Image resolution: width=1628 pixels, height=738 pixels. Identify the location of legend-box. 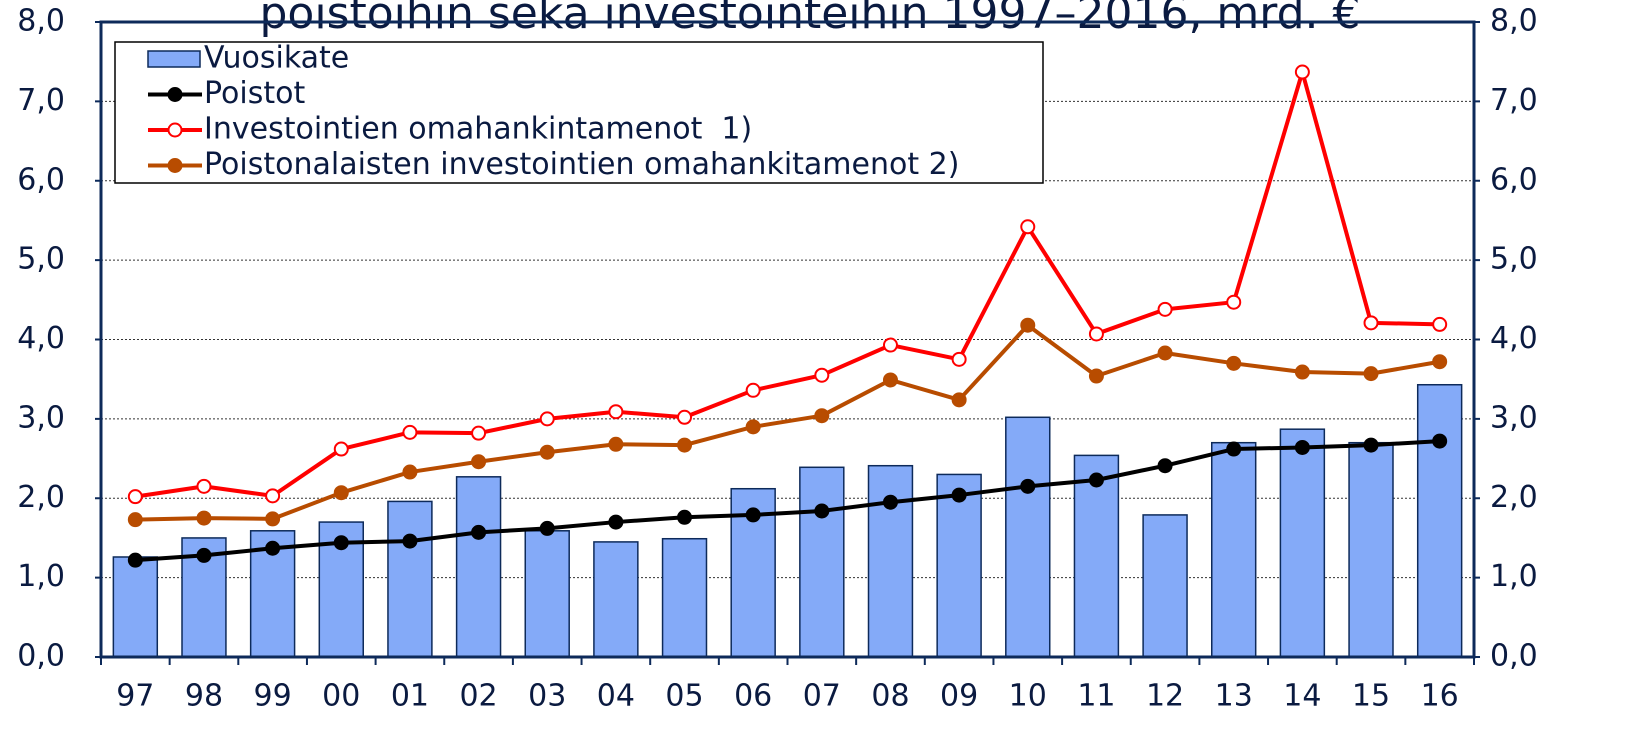
(579, 112).